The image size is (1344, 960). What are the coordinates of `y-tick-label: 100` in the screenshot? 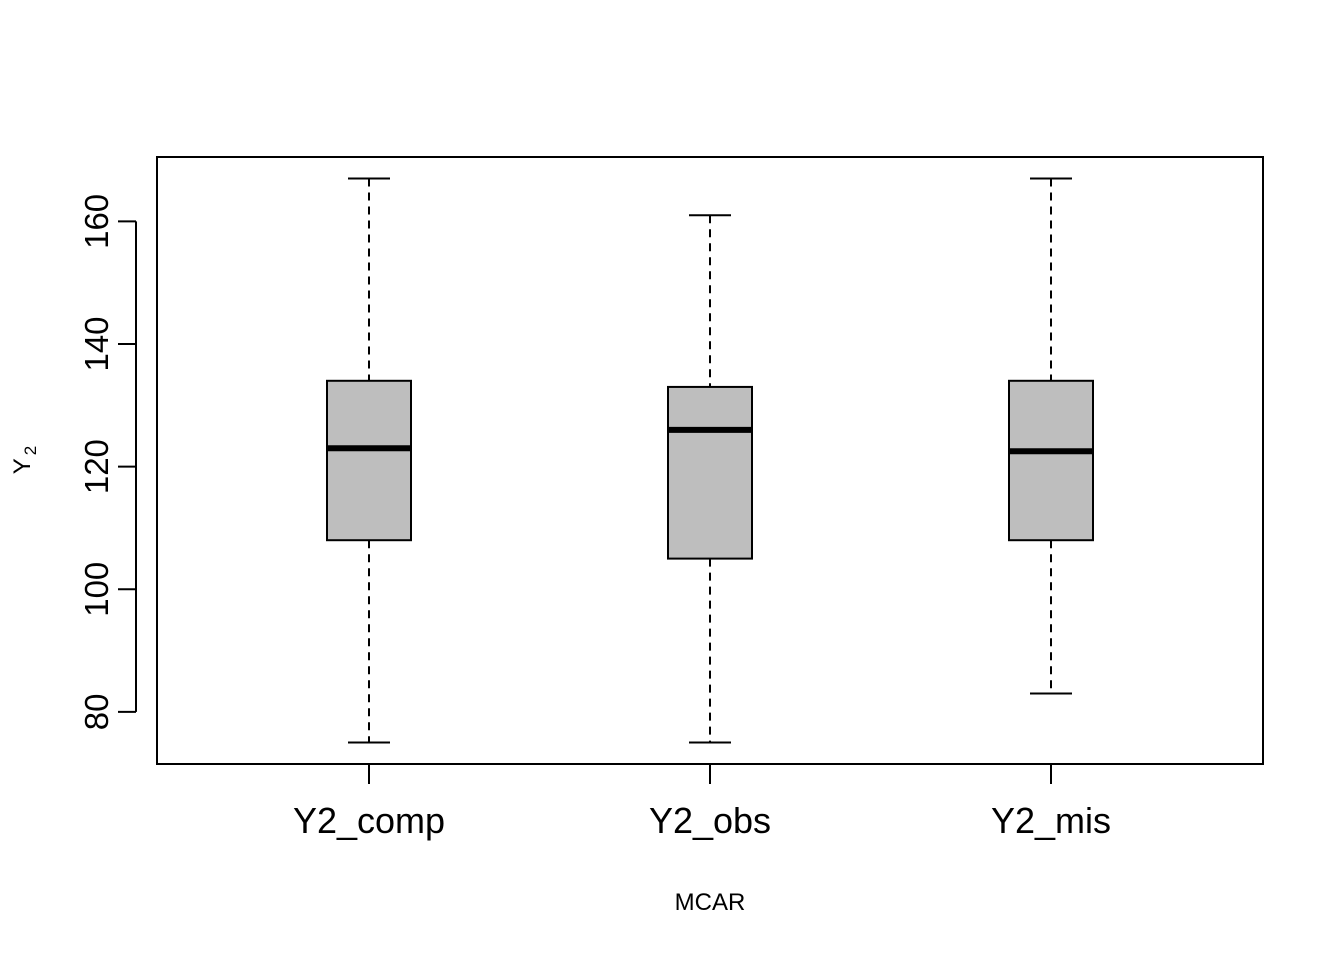 It's located at (96, 589).